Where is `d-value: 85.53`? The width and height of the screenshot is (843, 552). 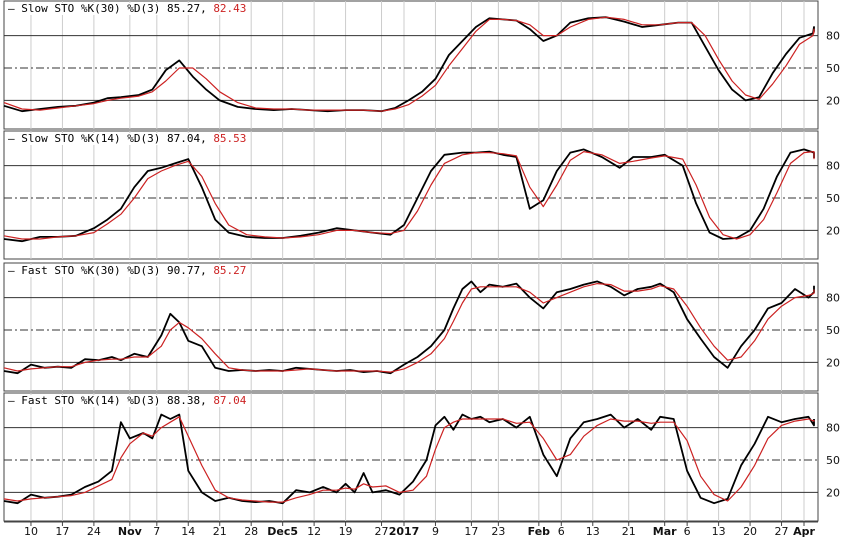
d-value: 85.53 is located at coordinates (229, 138).